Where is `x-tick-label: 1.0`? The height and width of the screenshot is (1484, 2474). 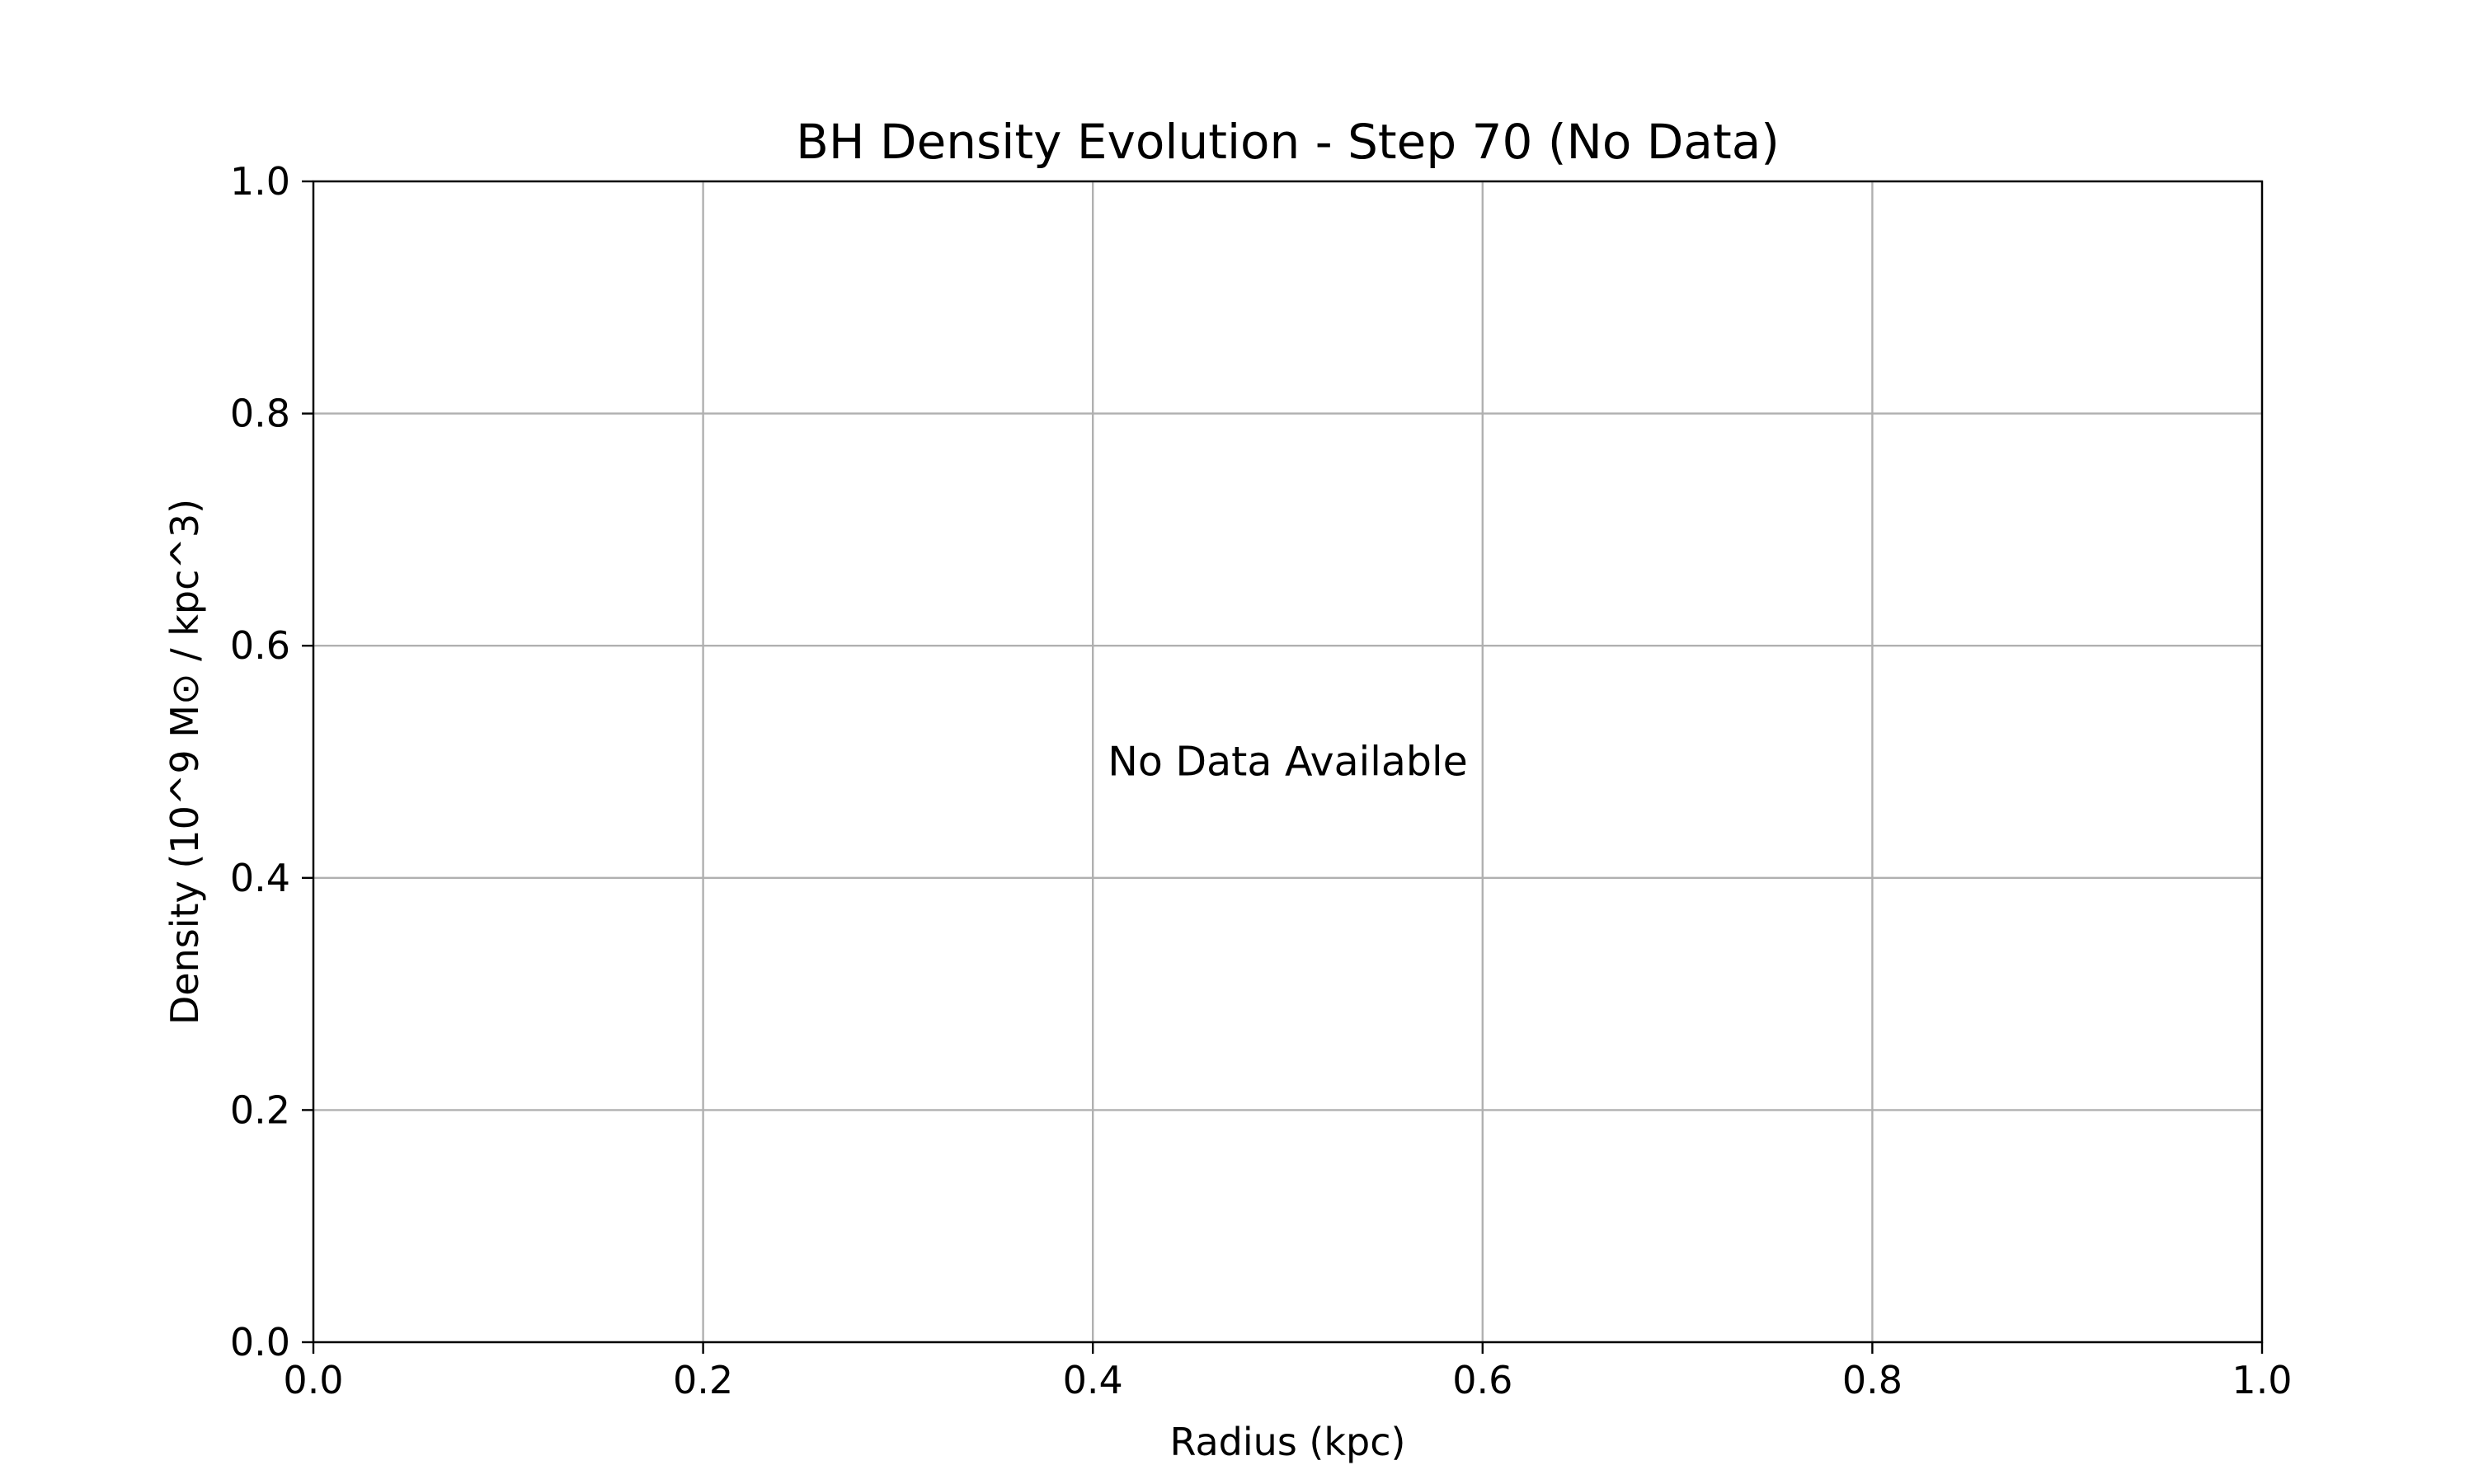 x-tick-label: 1.0 is located at coordinates (2262, 1380).